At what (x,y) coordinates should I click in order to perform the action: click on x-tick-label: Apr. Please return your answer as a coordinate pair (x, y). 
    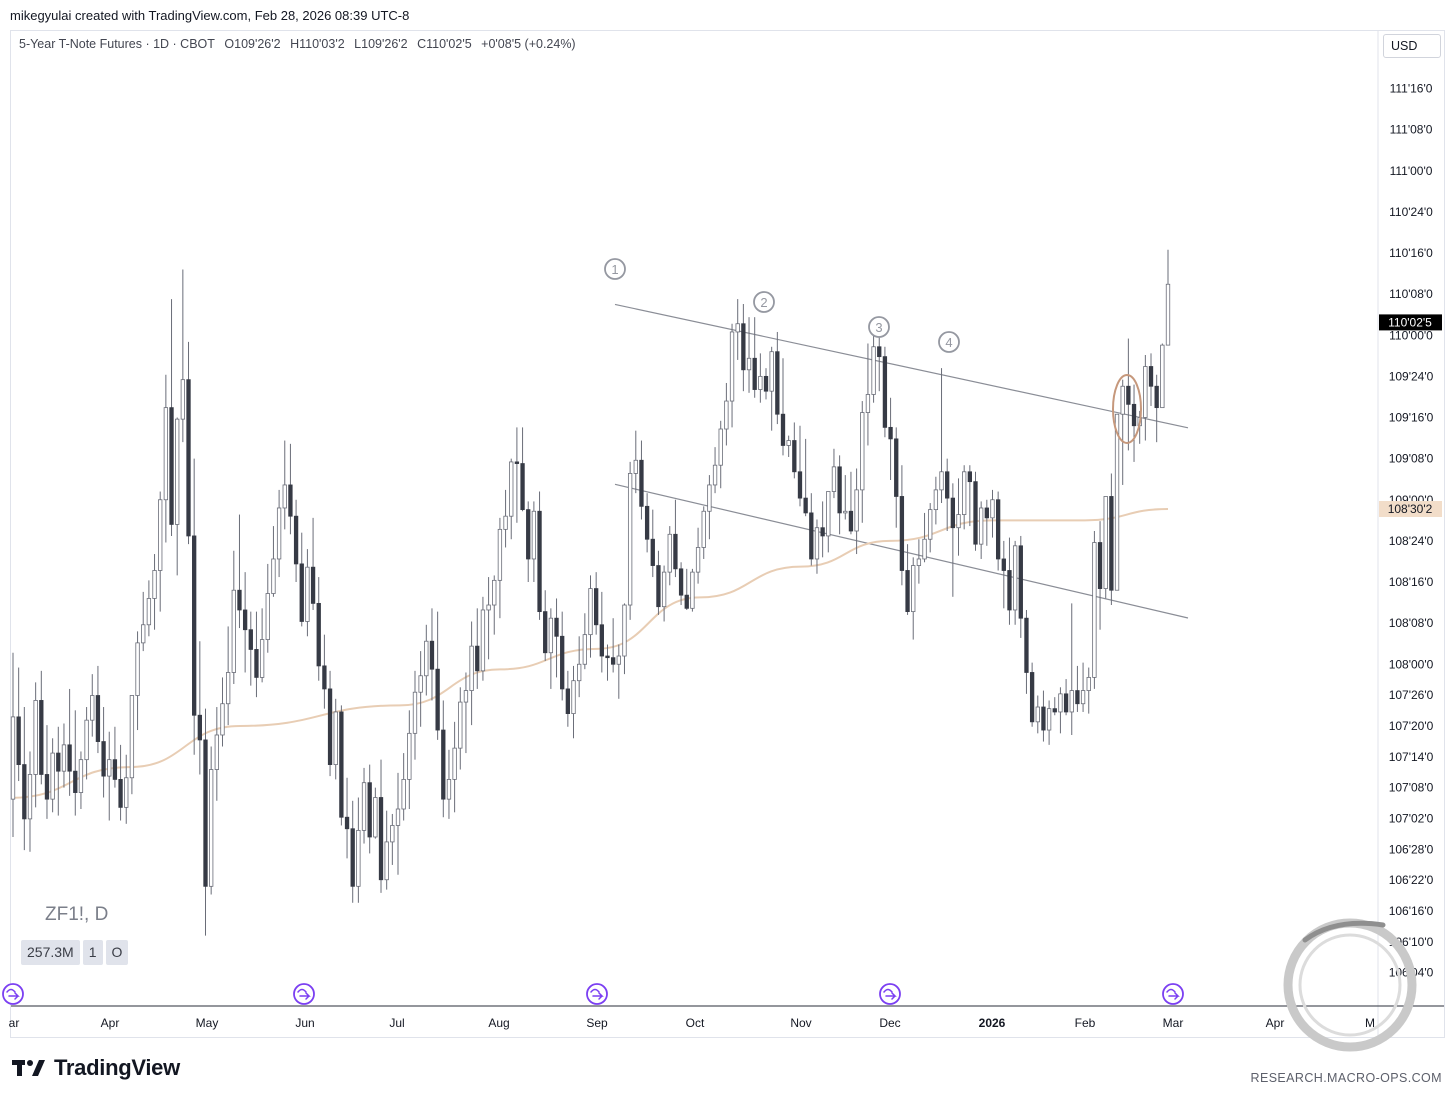
    Looking at the image, I should click on (110, 1023).